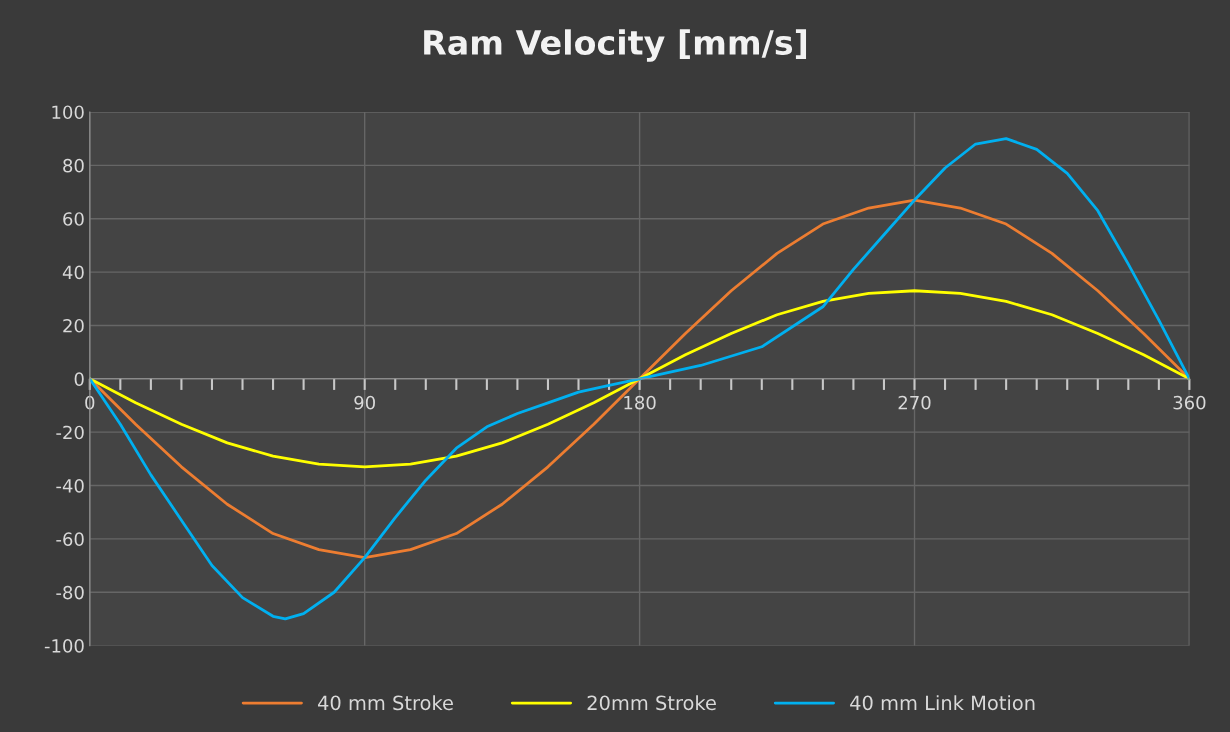  What do you see at coordinates (73, 165) in the screenshot?
I see `y-tick-label: 80` at bounding box center [73, 165].